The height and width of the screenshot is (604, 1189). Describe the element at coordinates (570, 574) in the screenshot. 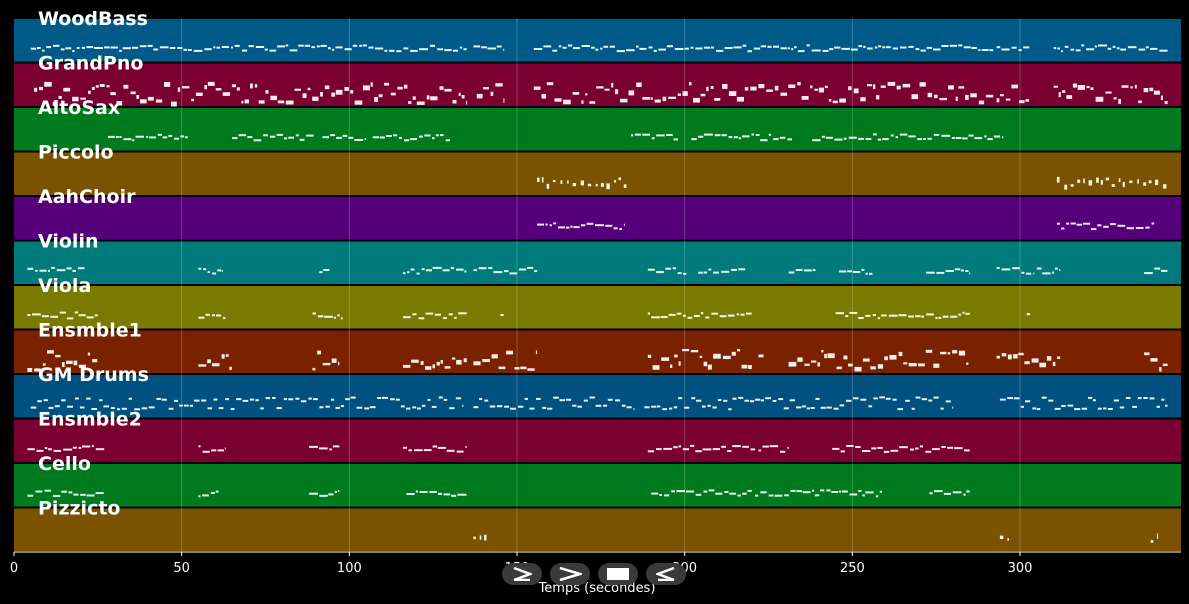

I see `fast-forward-button` at that location.